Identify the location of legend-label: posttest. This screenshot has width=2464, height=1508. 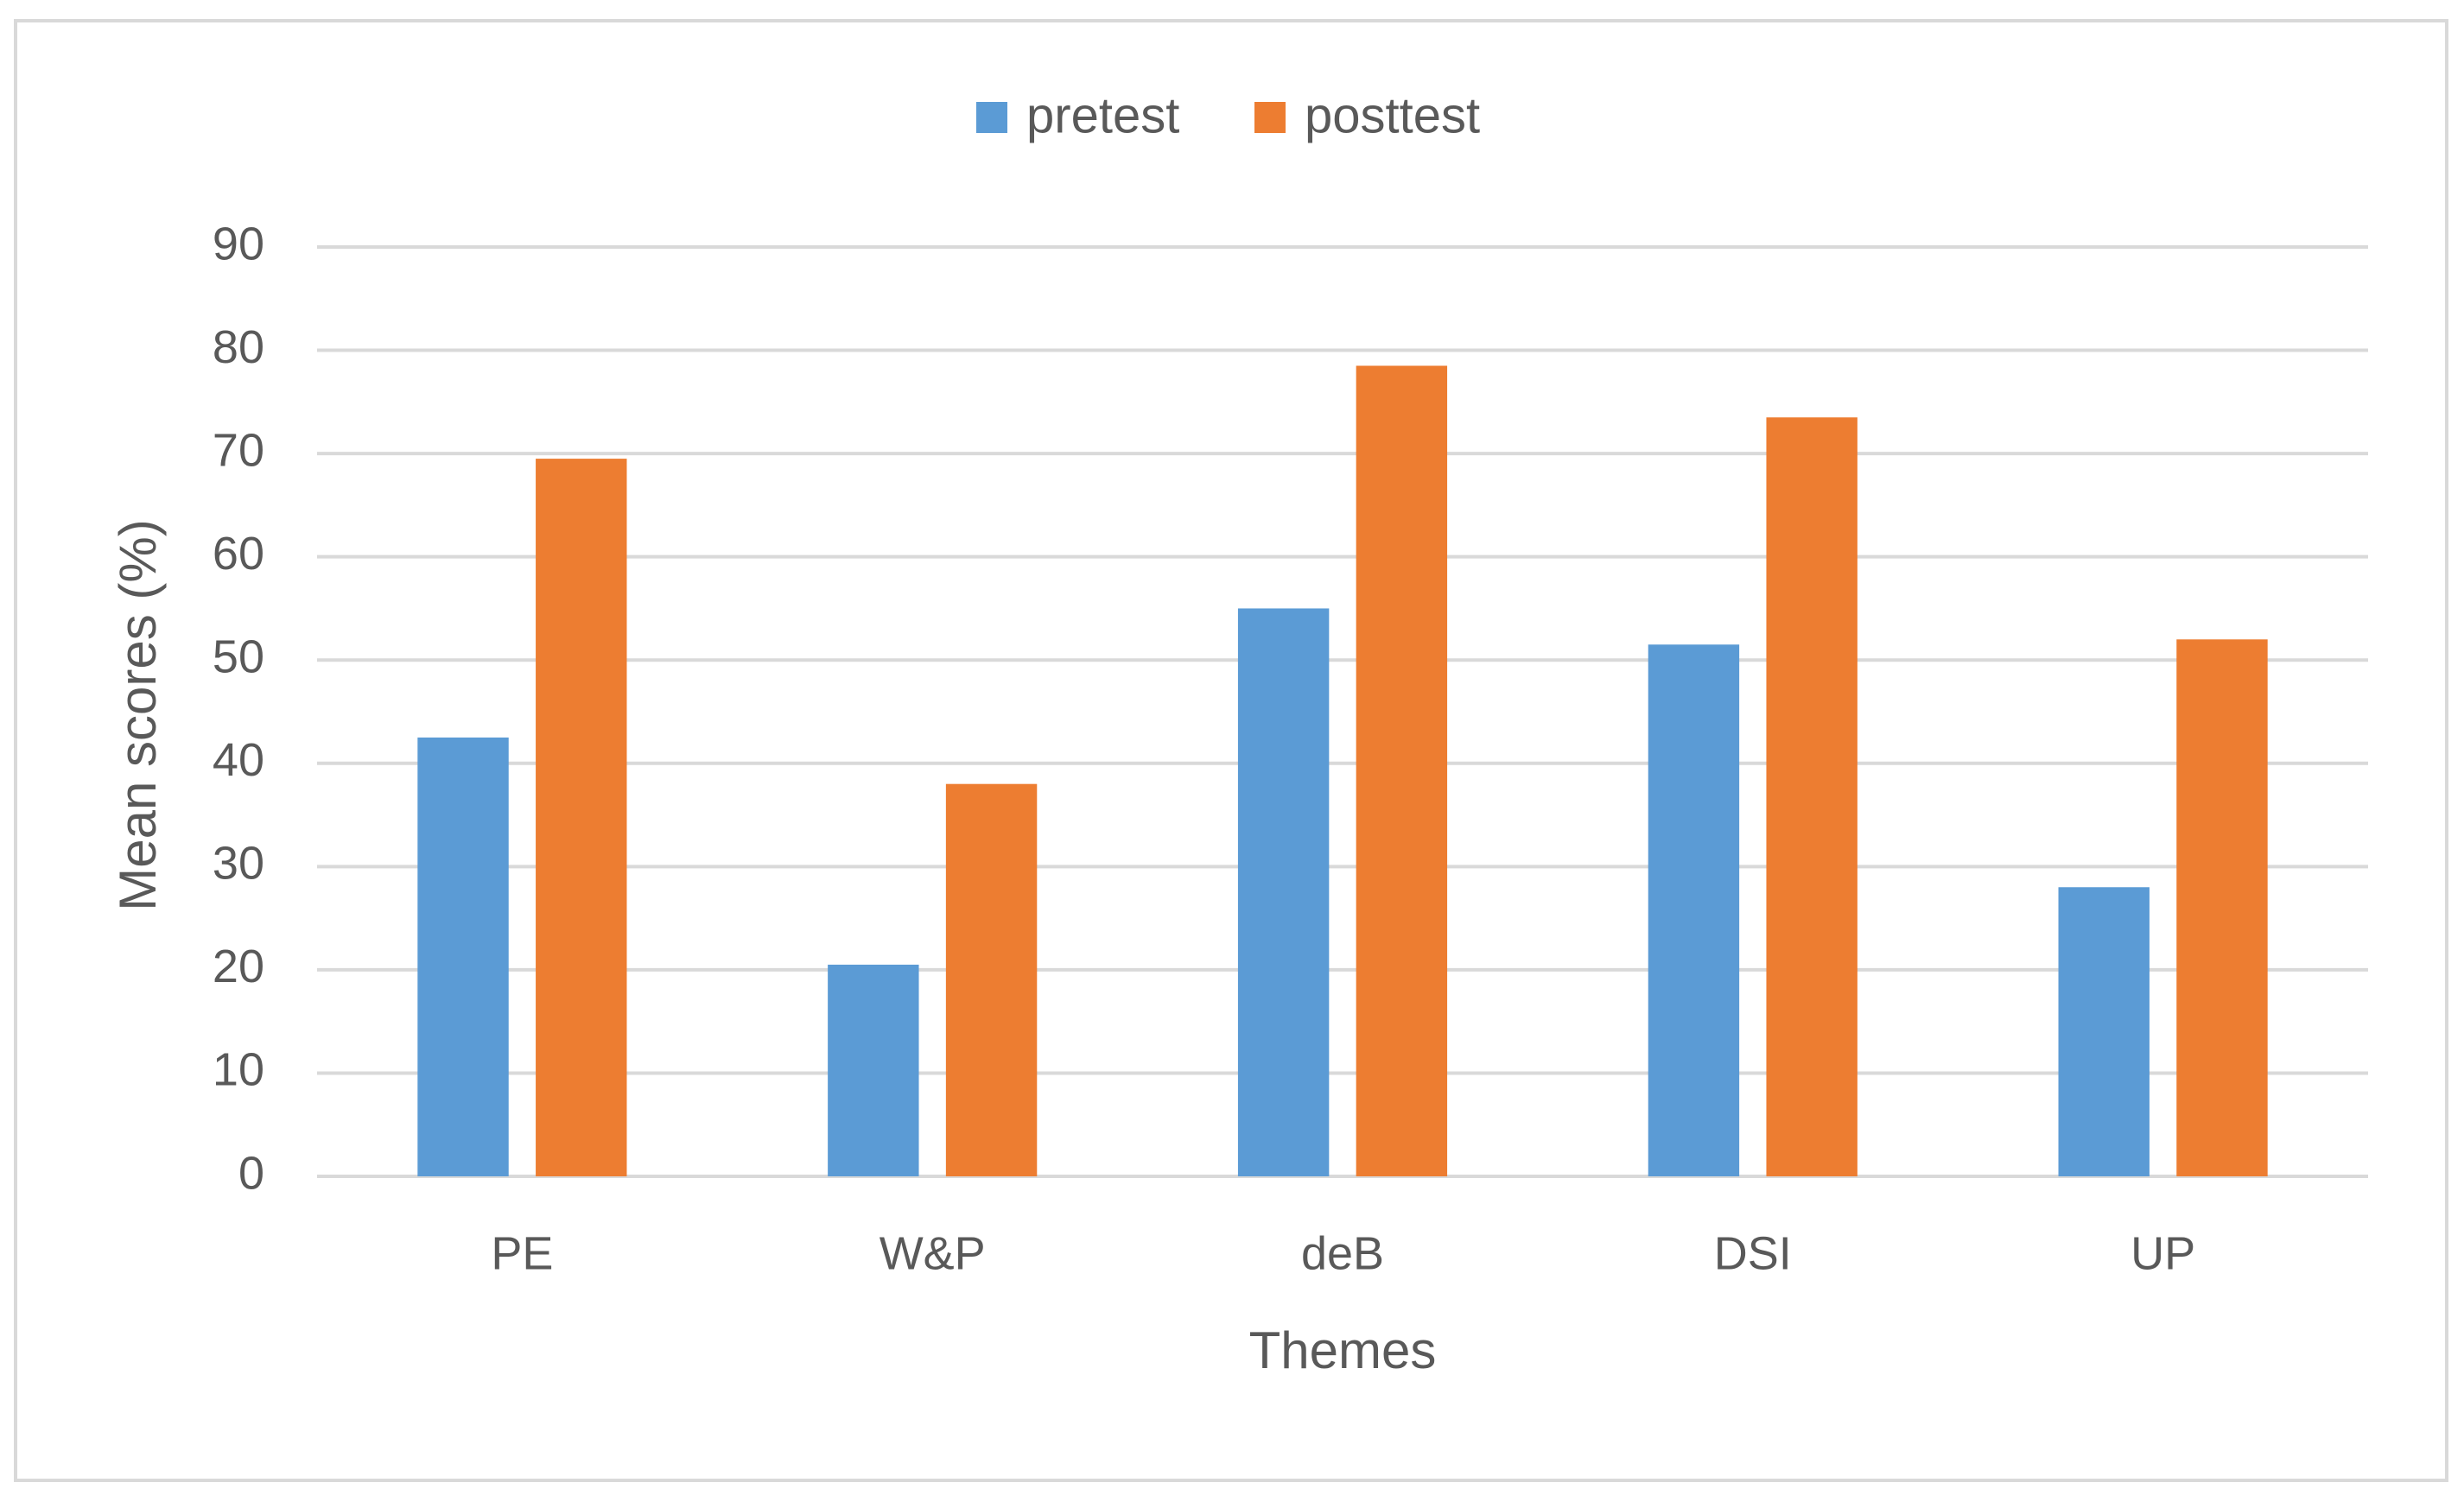
(1392, 115).